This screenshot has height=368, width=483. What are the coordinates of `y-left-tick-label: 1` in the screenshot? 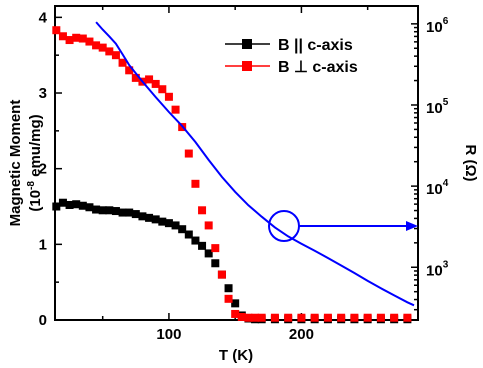 It's located at (43, 244).